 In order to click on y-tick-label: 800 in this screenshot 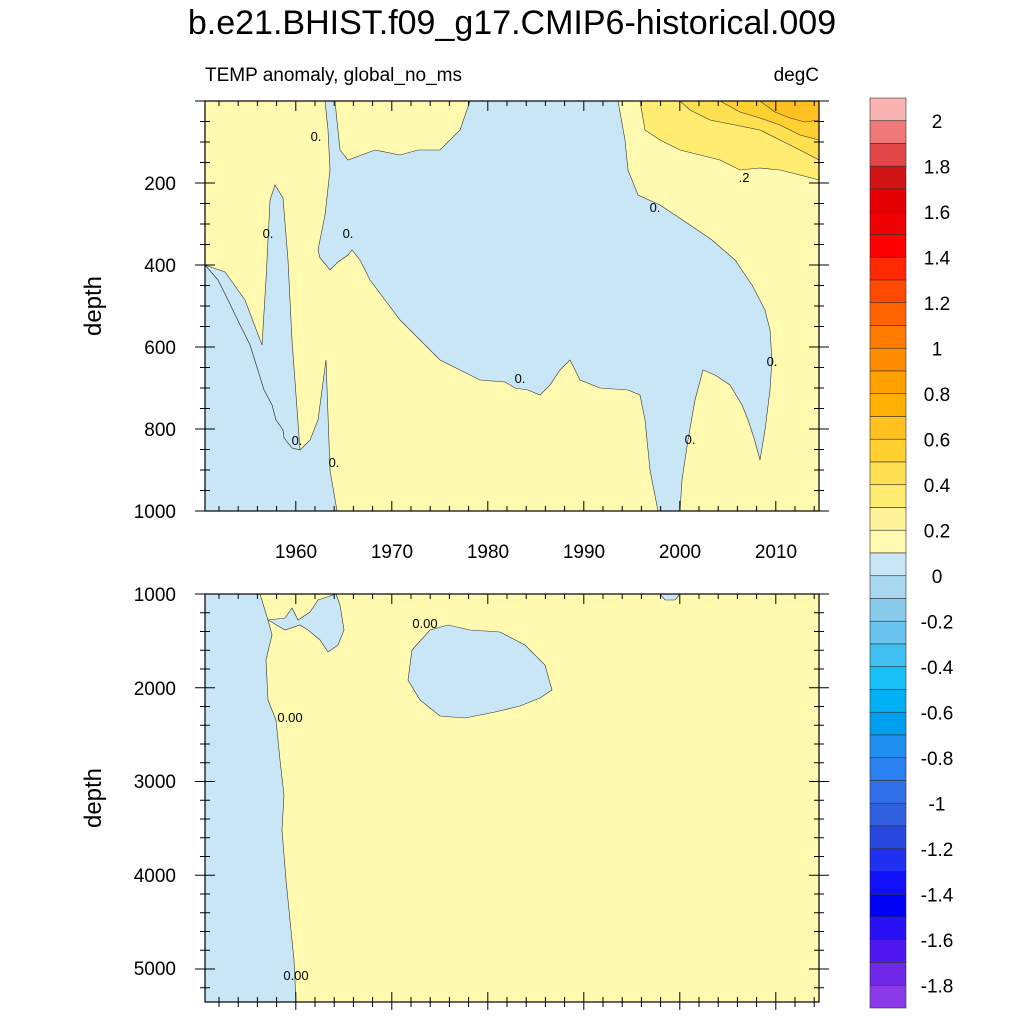, I will do `click(160, 430)`.